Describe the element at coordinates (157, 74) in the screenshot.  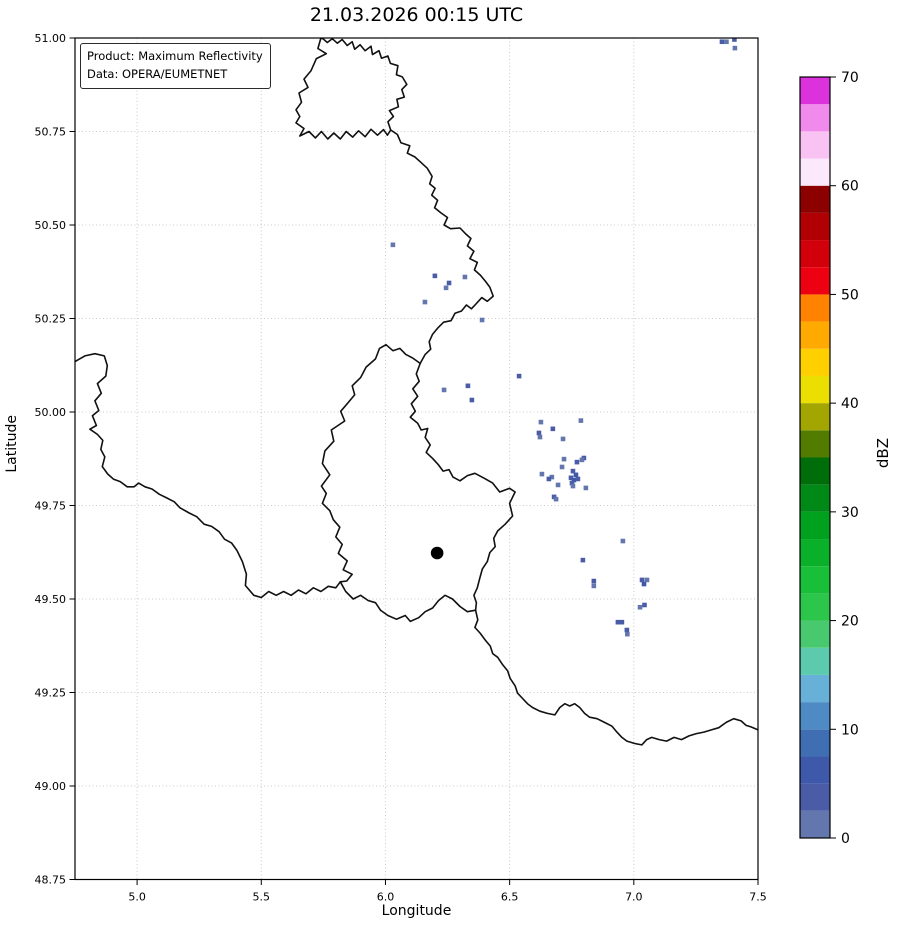
I see `data-source-label: Data: OPERA/EUMETNET` at that location.